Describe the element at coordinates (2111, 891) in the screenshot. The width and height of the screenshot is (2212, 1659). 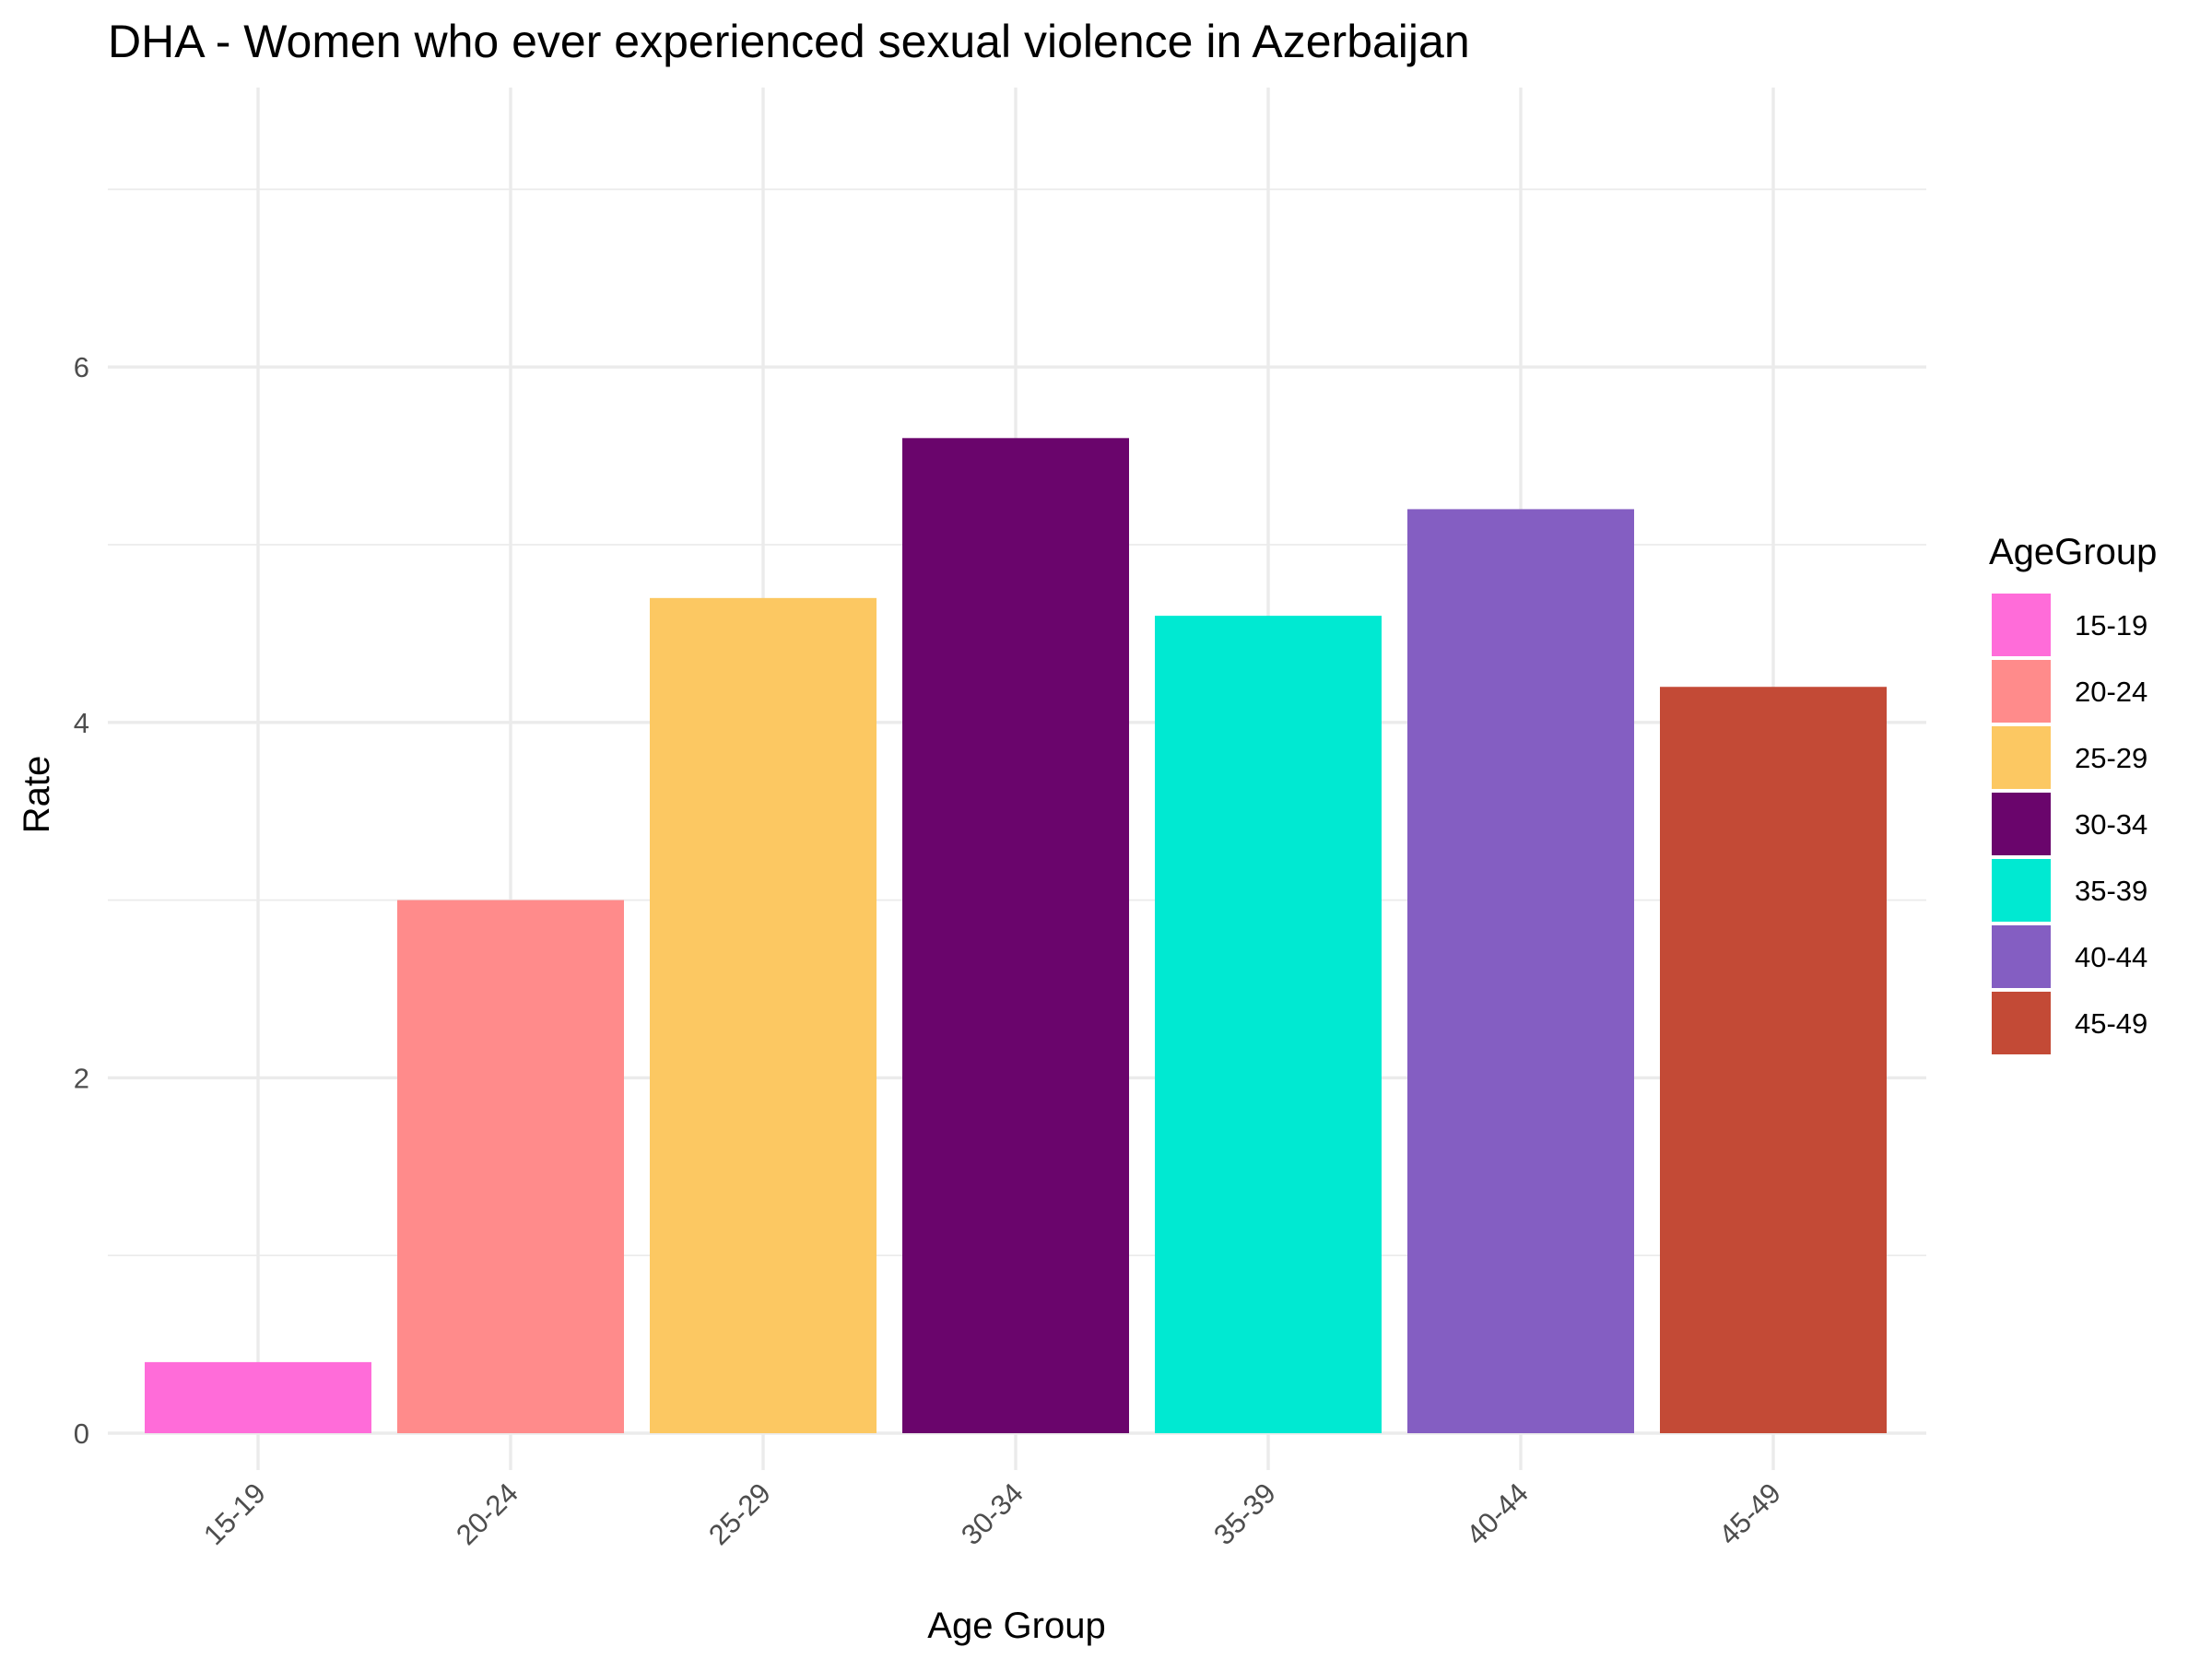
I see `legend-label: 35-39` at that location.